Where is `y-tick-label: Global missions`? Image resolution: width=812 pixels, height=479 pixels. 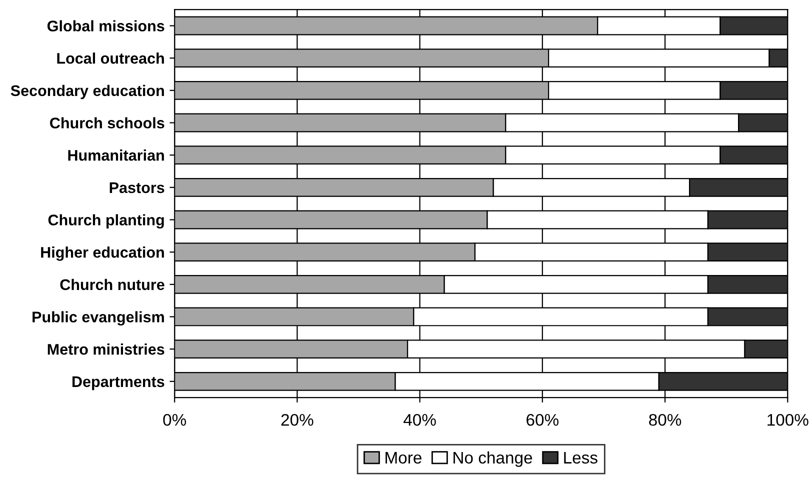 y-tick-label: Global missions is located at coordinates (105, 26).